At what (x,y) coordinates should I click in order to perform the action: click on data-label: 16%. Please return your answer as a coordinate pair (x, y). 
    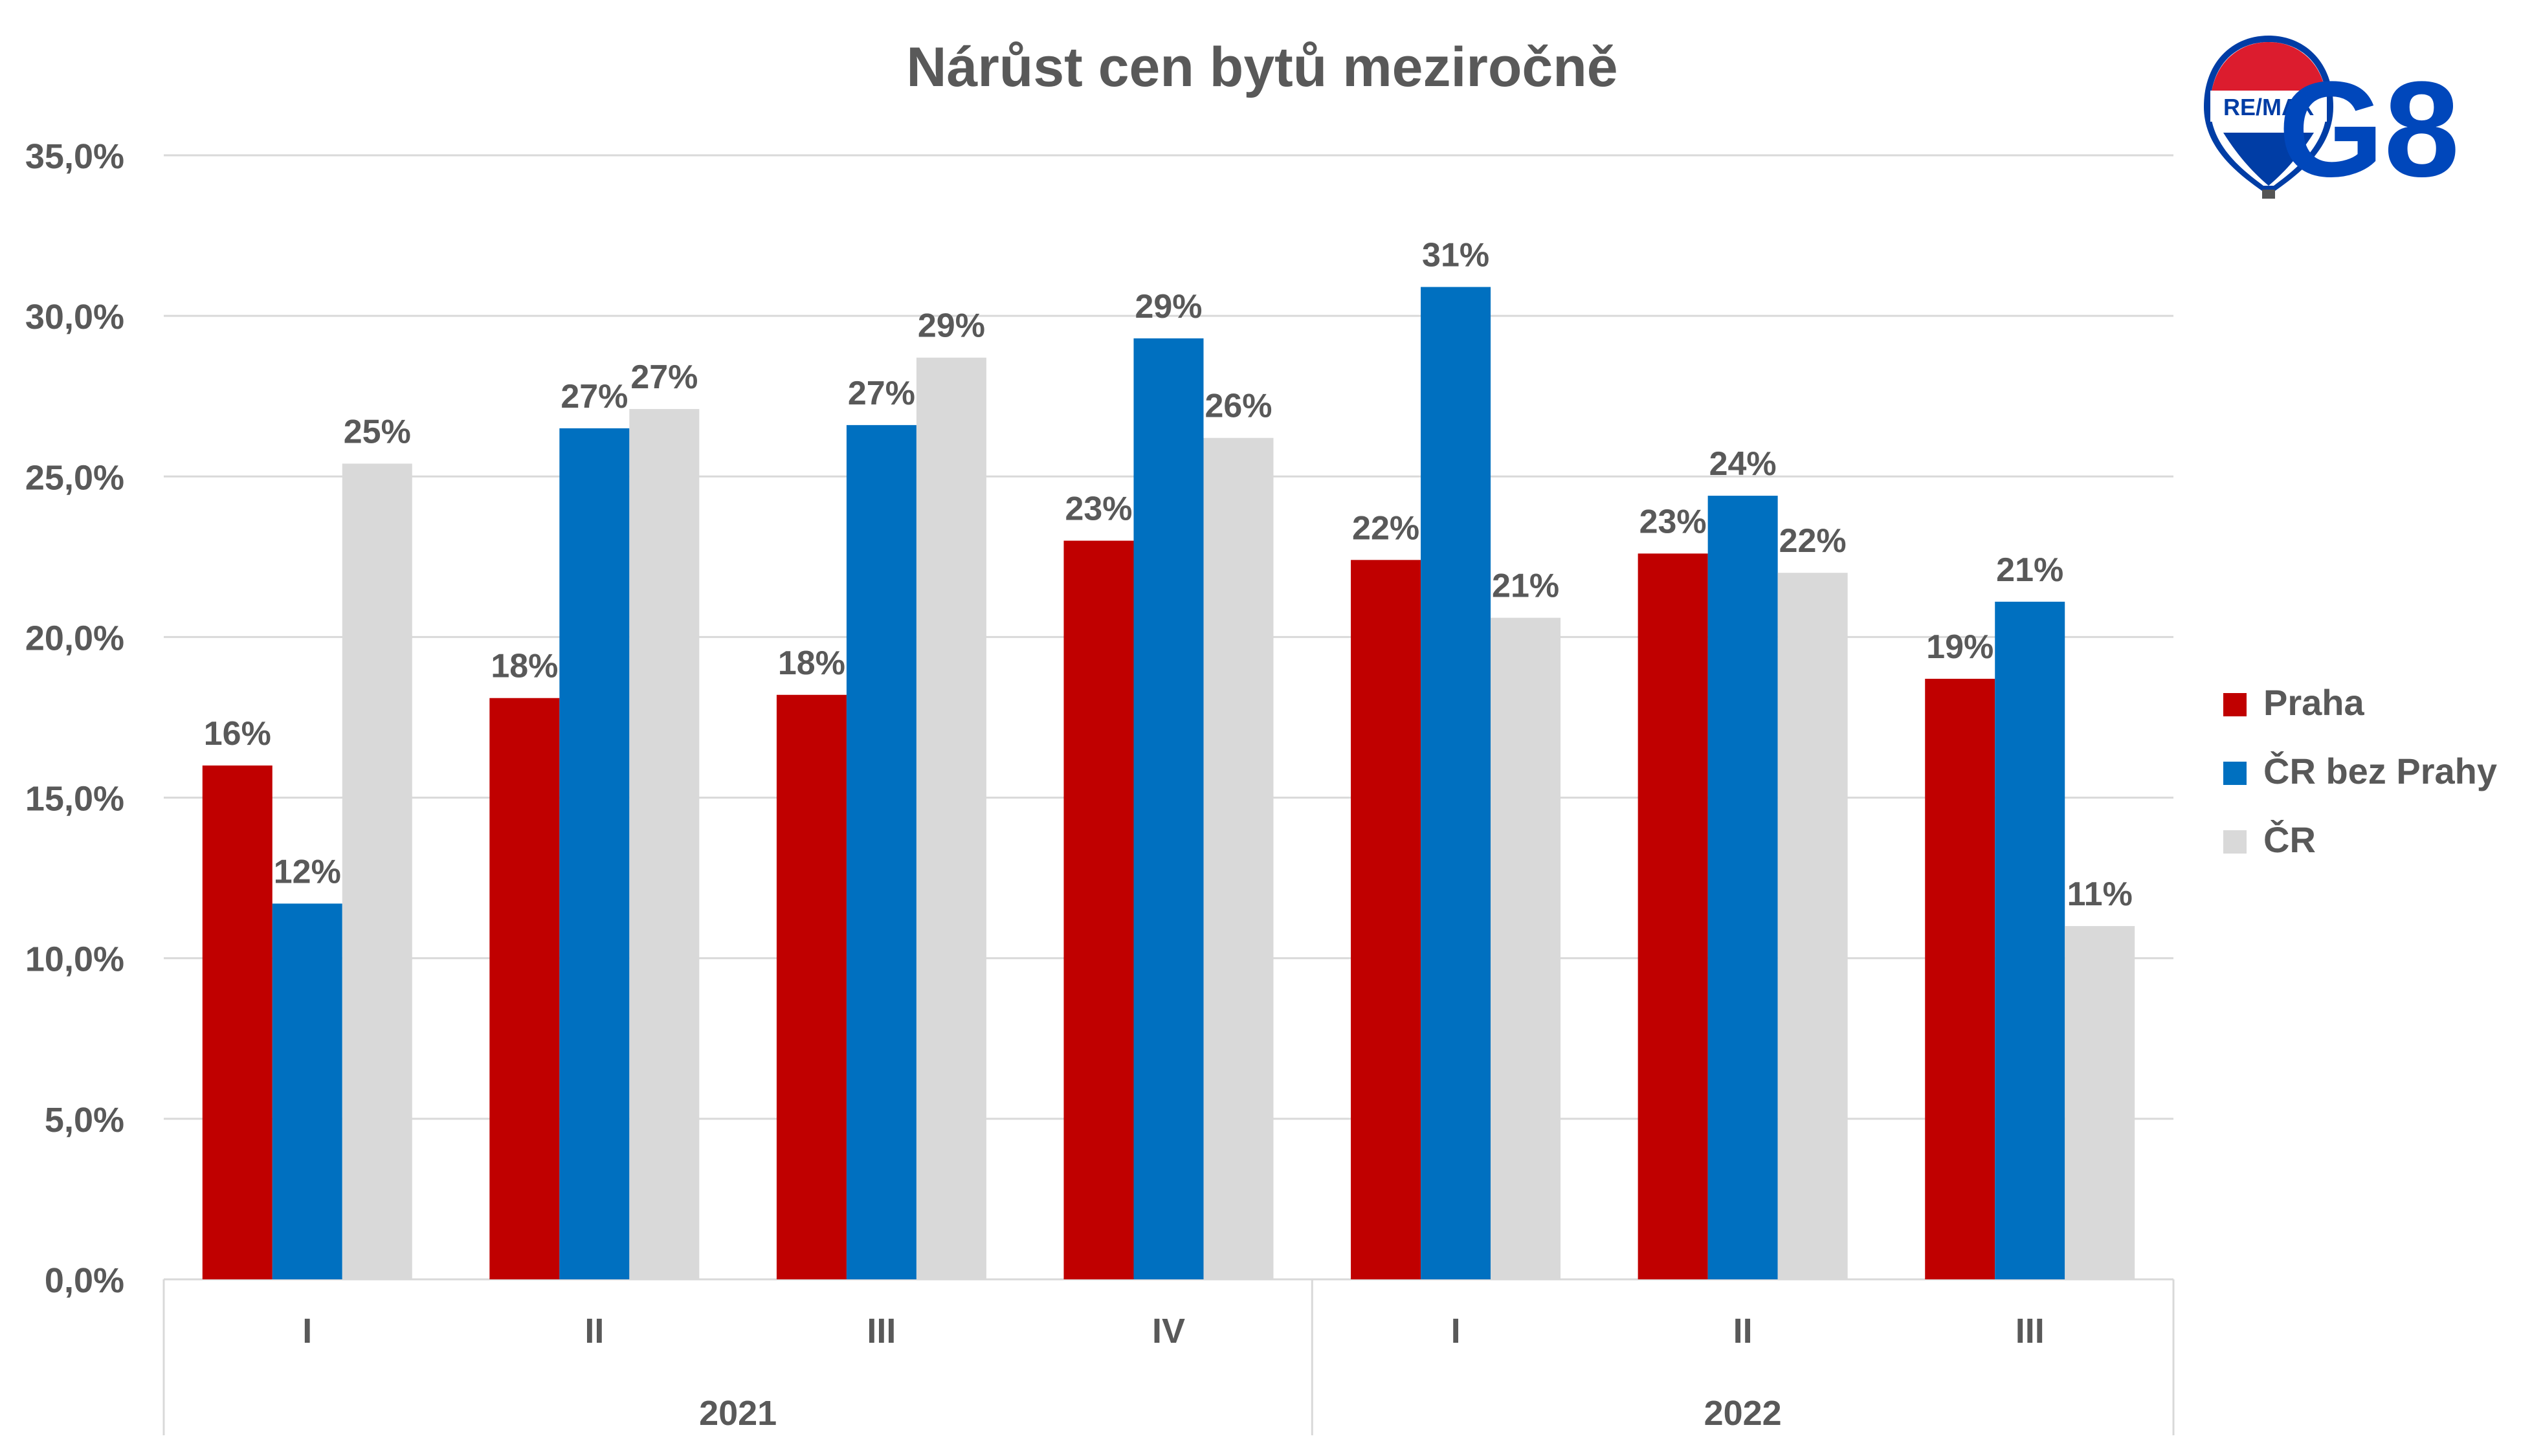
    Looking at the image, I should click on (238, 734).